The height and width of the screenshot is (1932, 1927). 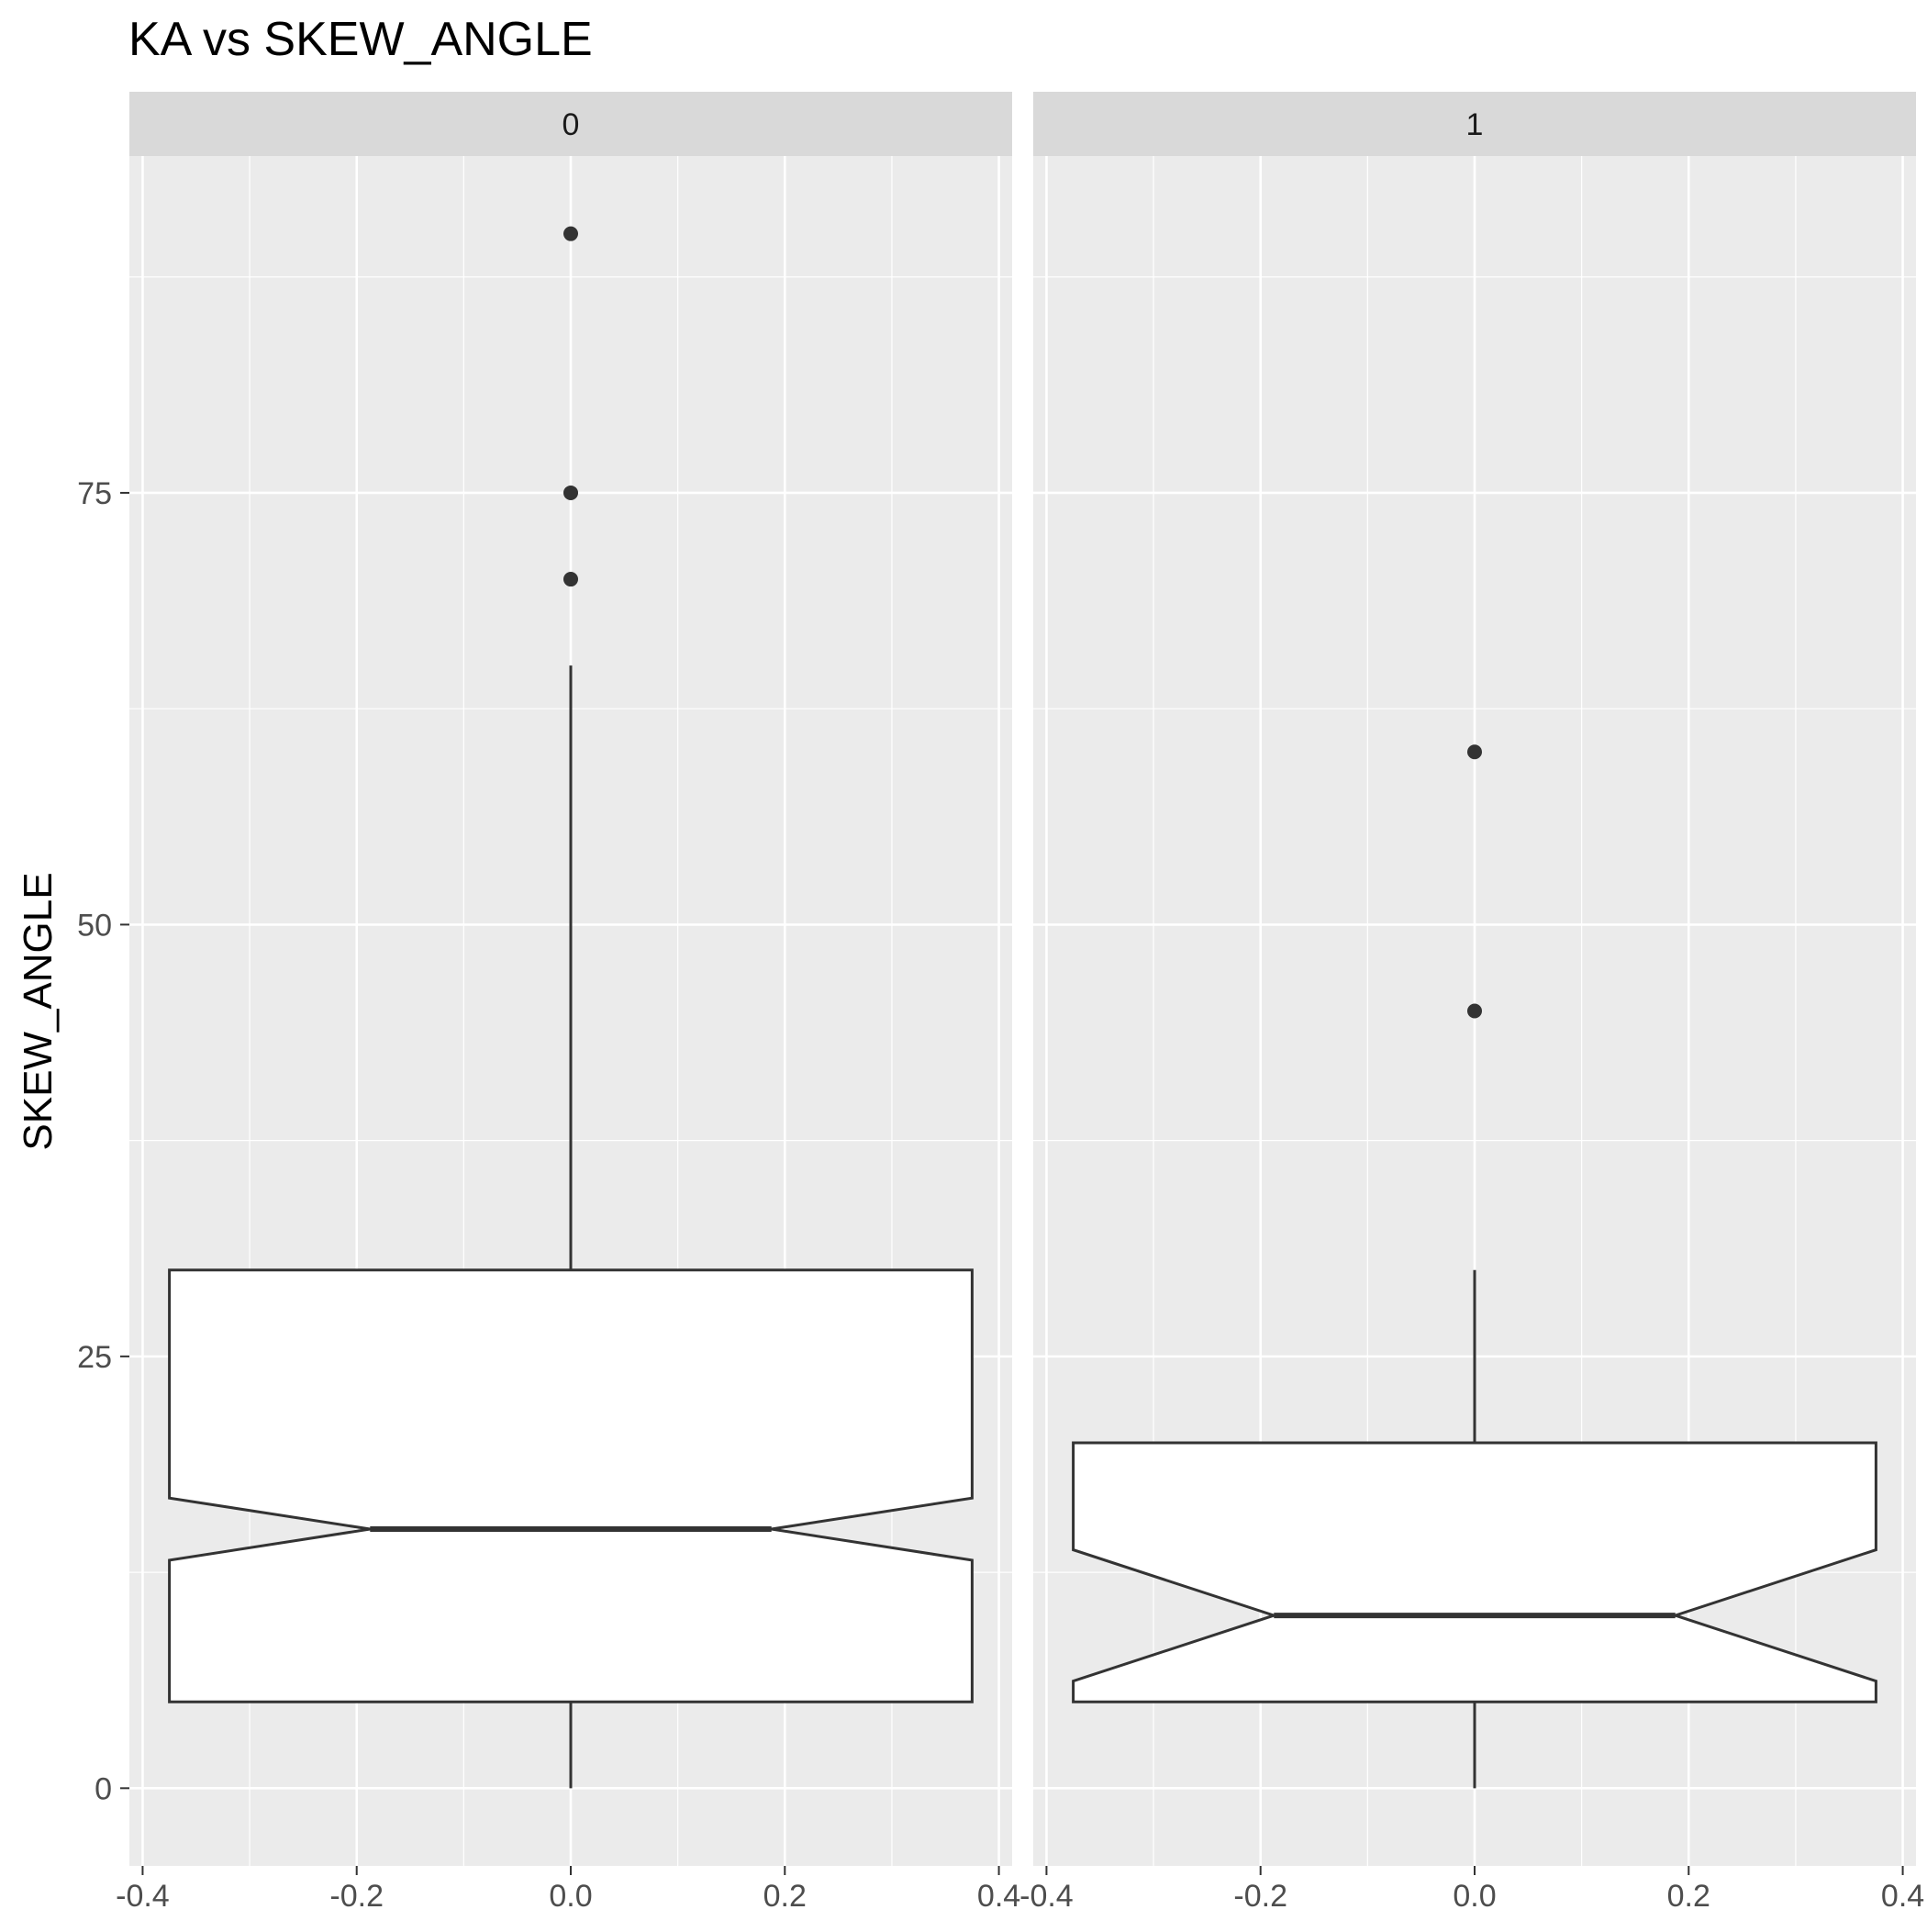 I want to click on y-tick-label: 75, so click(x=94, y=493).